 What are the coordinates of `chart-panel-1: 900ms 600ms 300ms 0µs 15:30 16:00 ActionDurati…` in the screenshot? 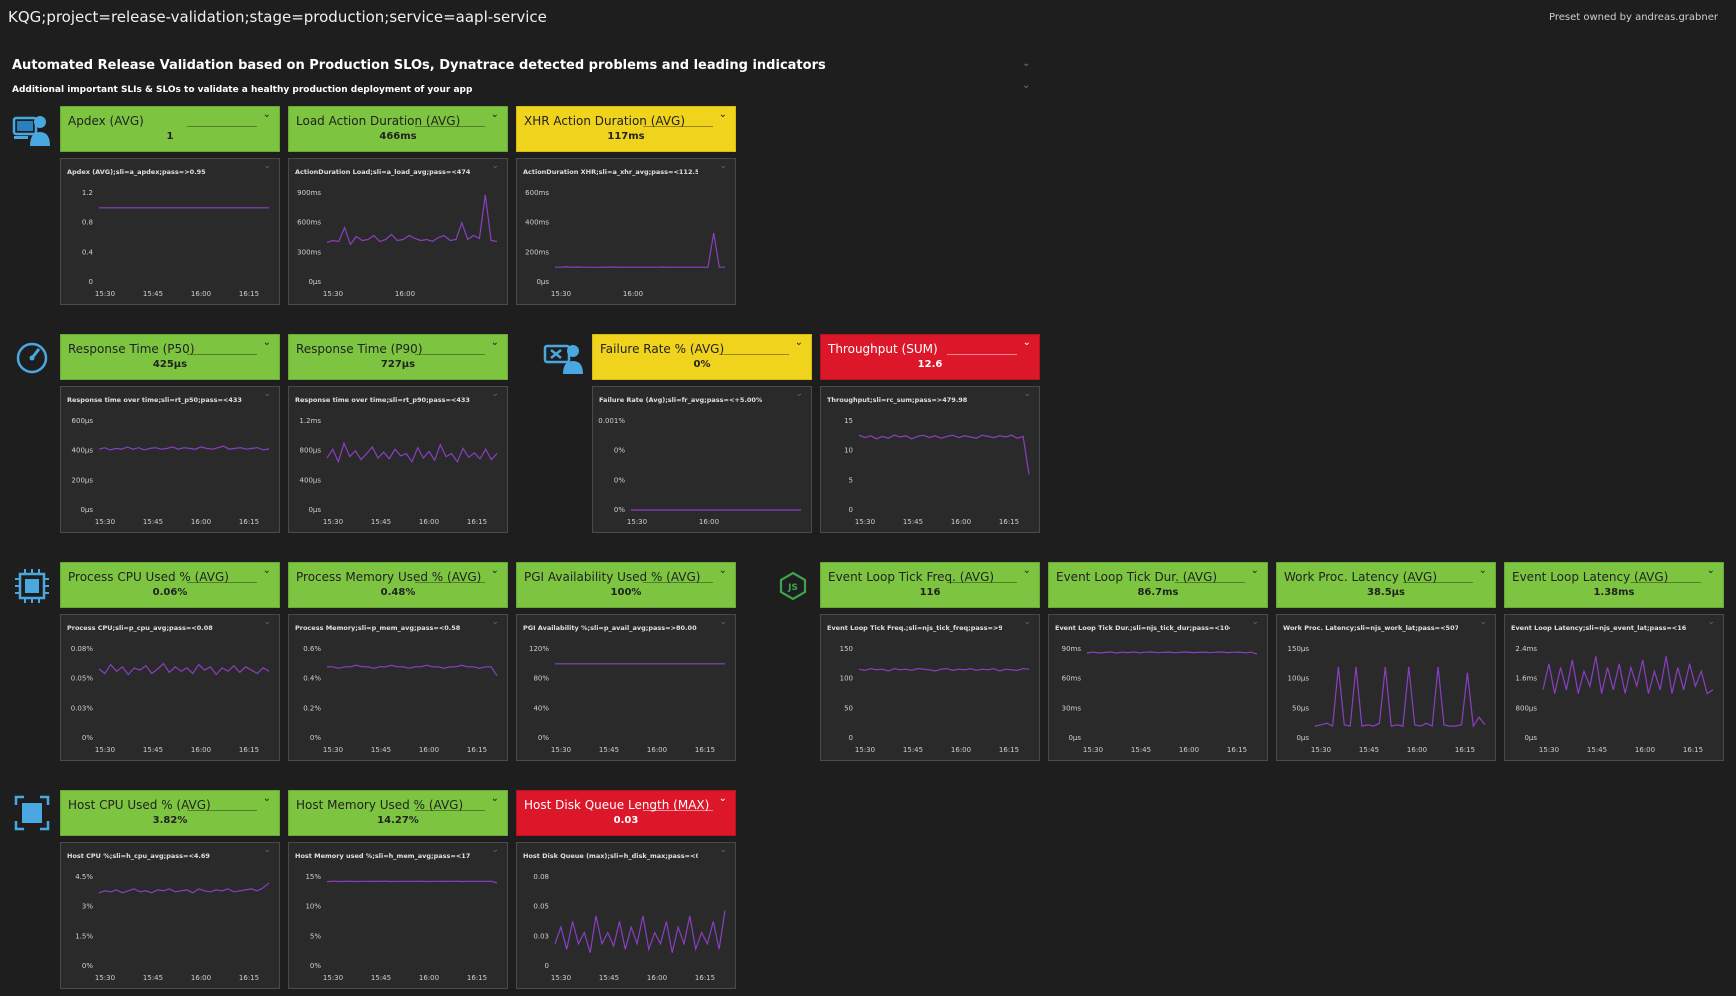 It's located at (398, 231).